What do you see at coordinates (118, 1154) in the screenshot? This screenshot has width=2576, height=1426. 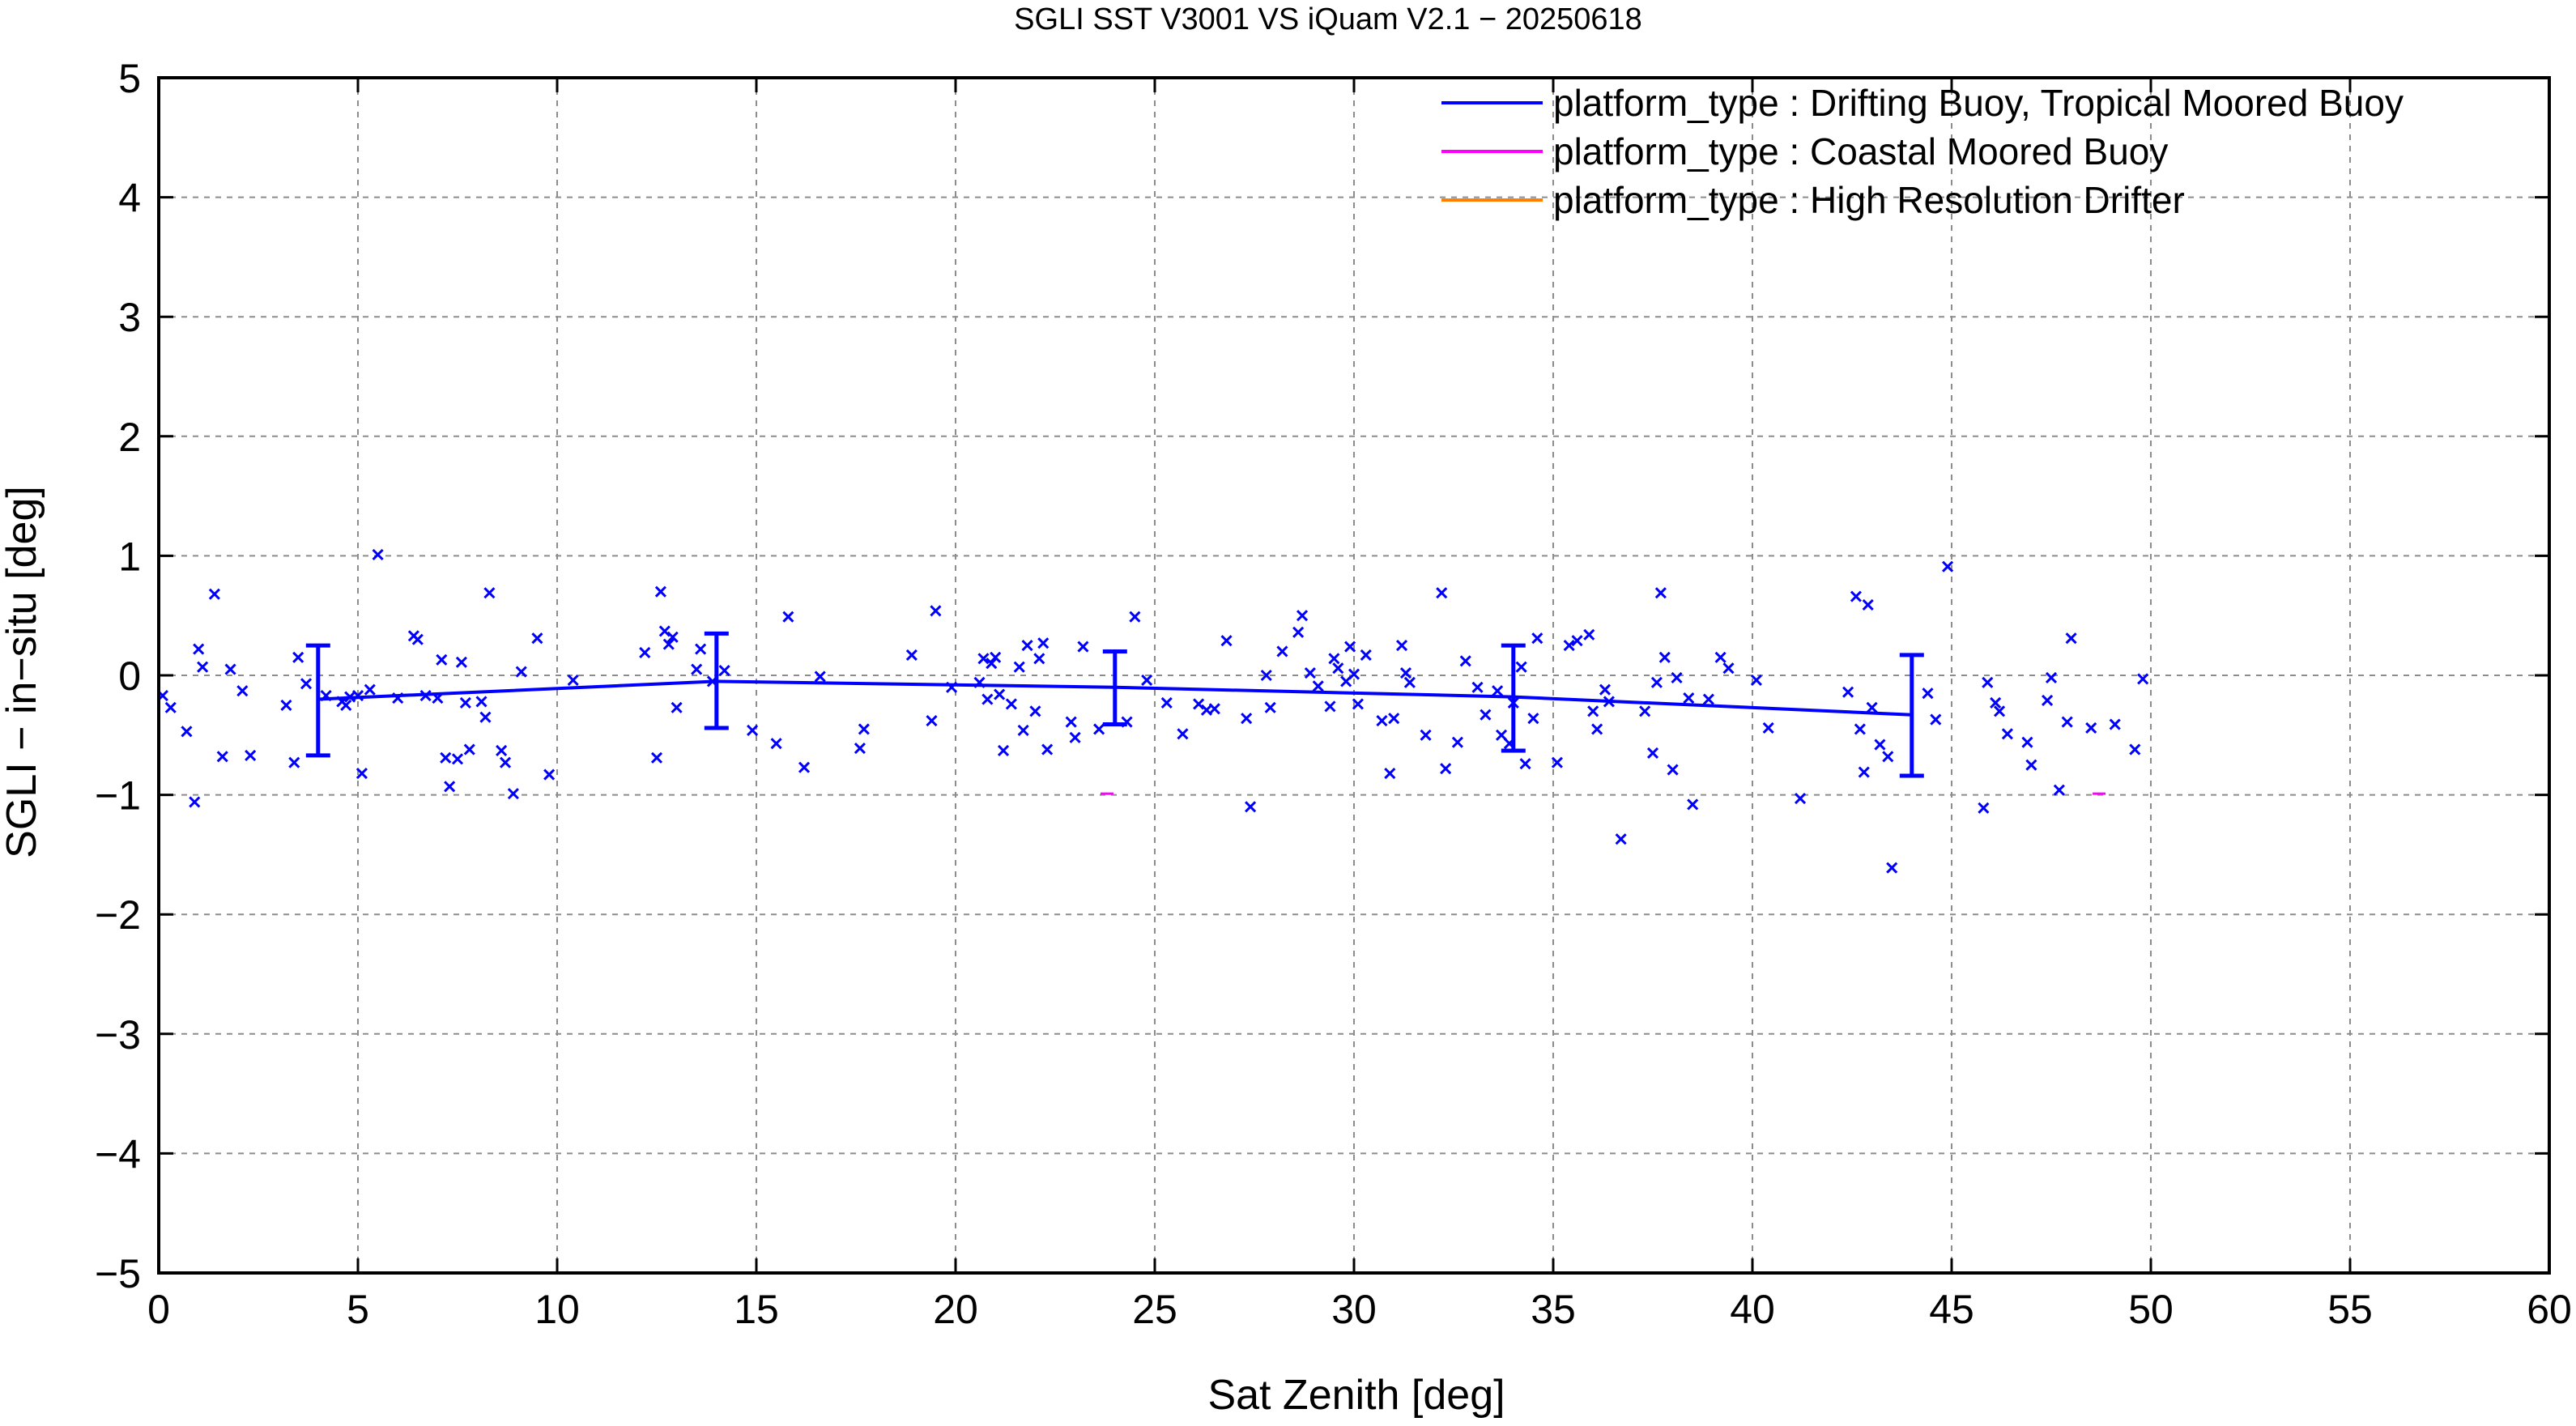 I see `y-tick-label: −4` at bounding box center [118, 1154].